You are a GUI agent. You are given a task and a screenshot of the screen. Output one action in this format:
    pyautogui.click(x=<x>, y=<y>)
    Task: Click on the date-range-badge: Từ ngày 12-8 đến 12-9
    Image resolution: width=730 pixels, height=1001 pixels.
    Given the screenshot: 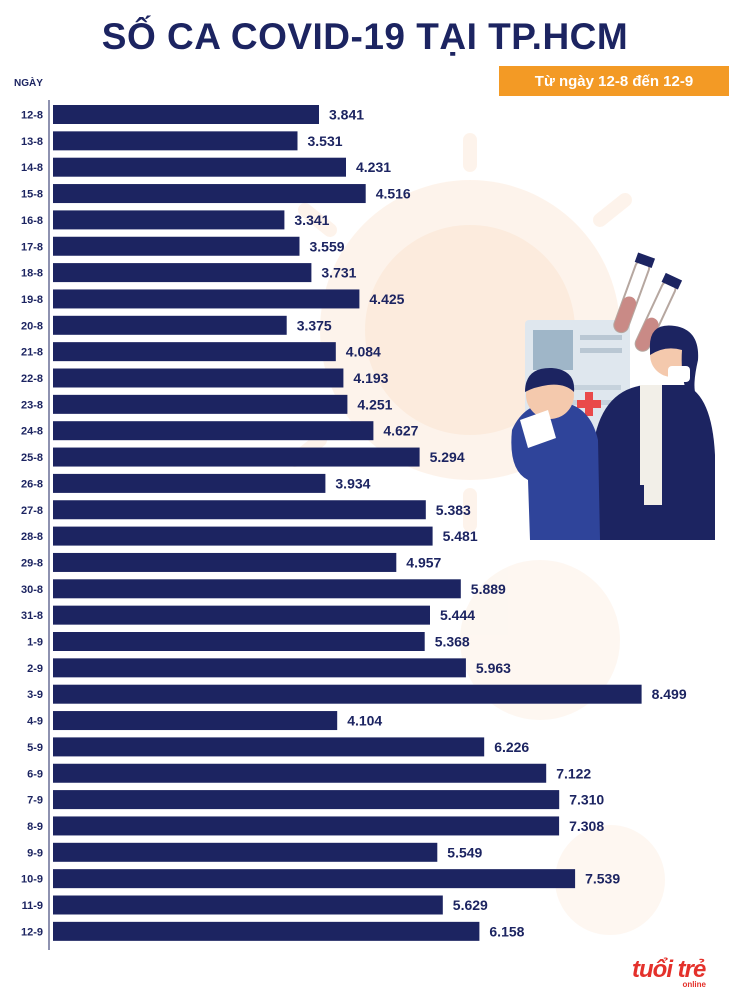 What is the action you would take?
    pyautogui.click(x=614, y=81)
    